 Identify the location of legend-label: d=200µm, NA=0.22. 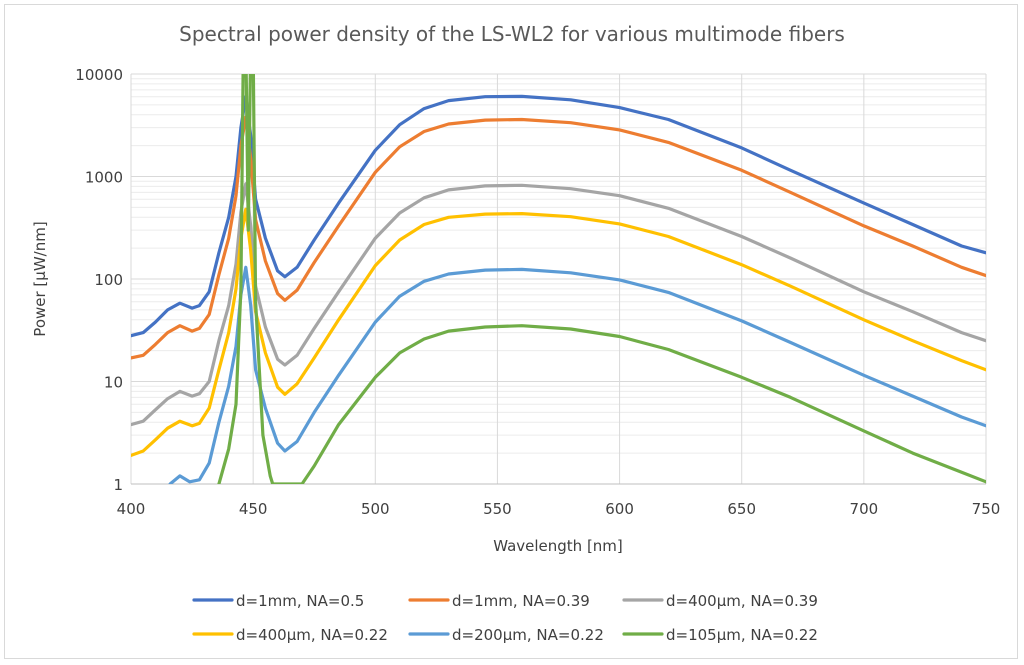
(528, 635).